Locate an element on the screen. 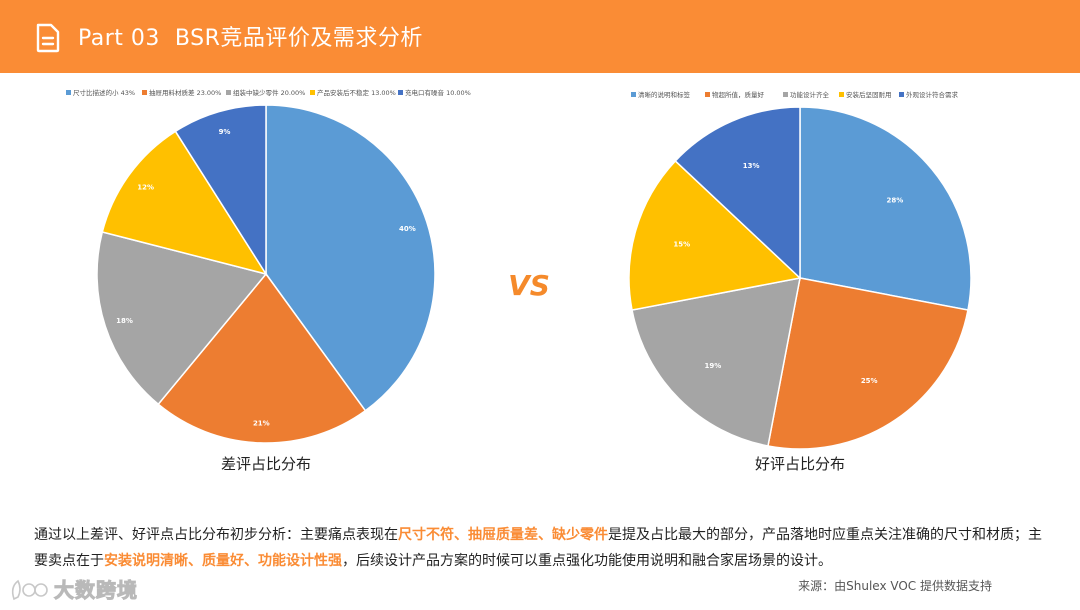  legend-entry: 组装中缺少零件 20.00% is located at coordinates (269, 92).